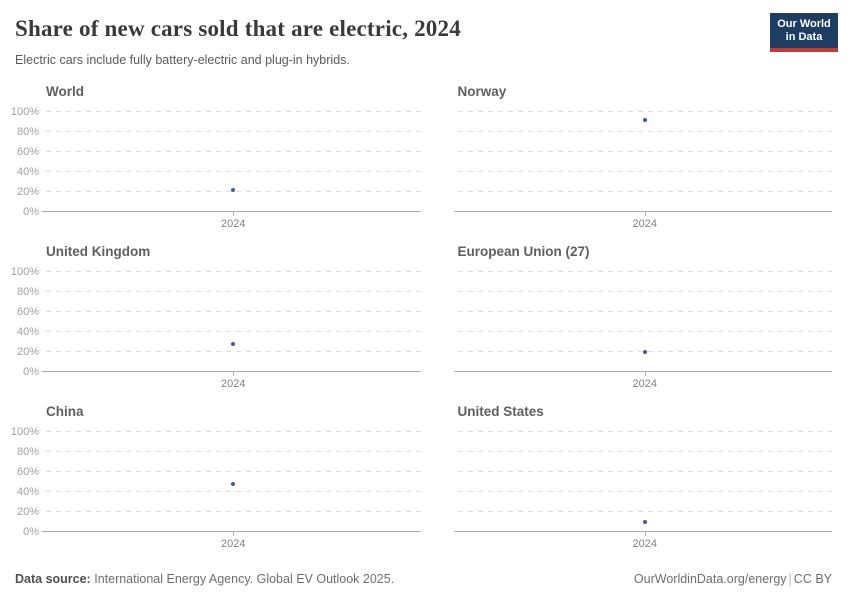 The height and width of the screenshot is (600, 850). I want to click on panel-title-united-states: United States, so click(500, 411).